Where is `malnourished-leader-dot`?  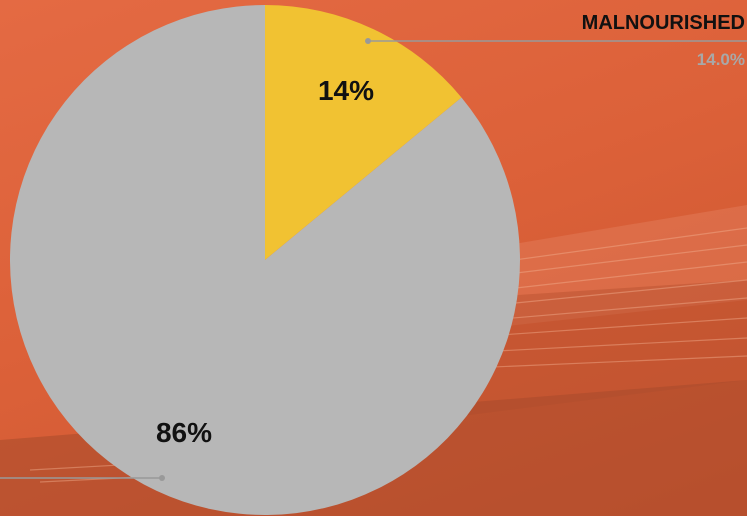 malnourished-leader-dot is located at coordinates (368, 41).